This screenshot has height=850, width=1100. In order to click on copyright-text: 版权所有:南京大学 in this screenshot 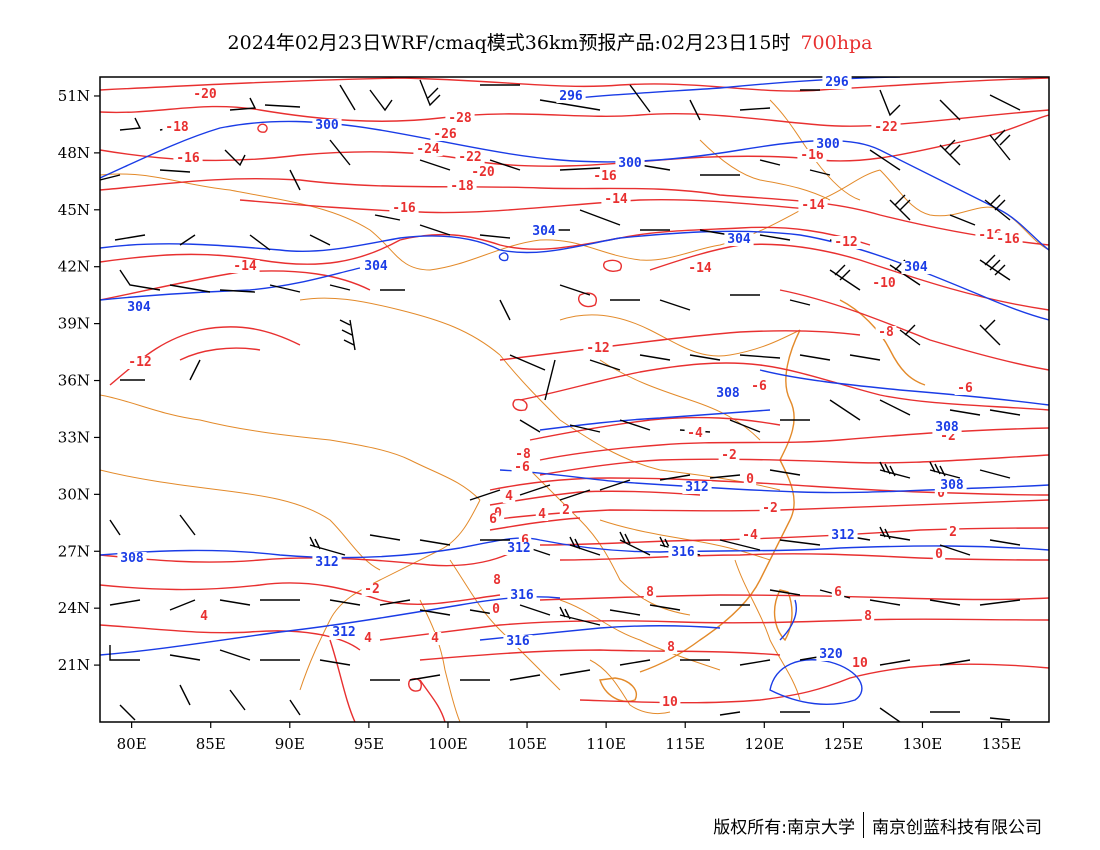, I will do `click(784, 827)`.